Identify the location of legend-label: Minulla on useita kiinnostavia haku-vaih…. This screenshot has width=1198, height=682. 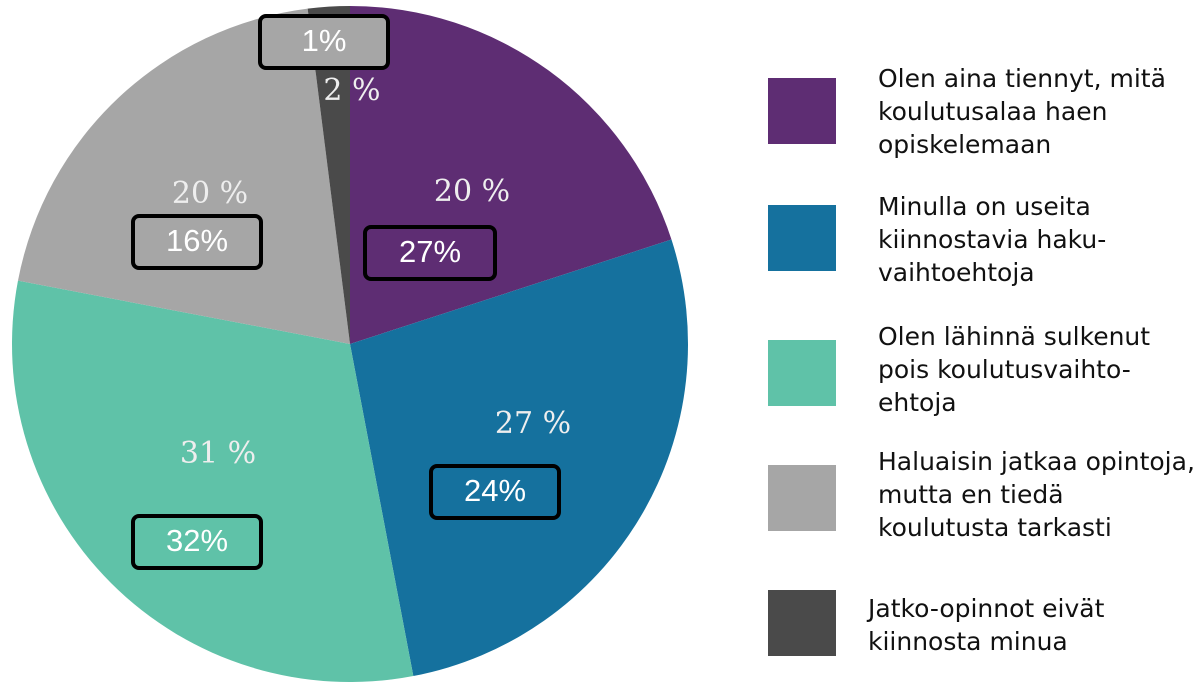
(992, 239).